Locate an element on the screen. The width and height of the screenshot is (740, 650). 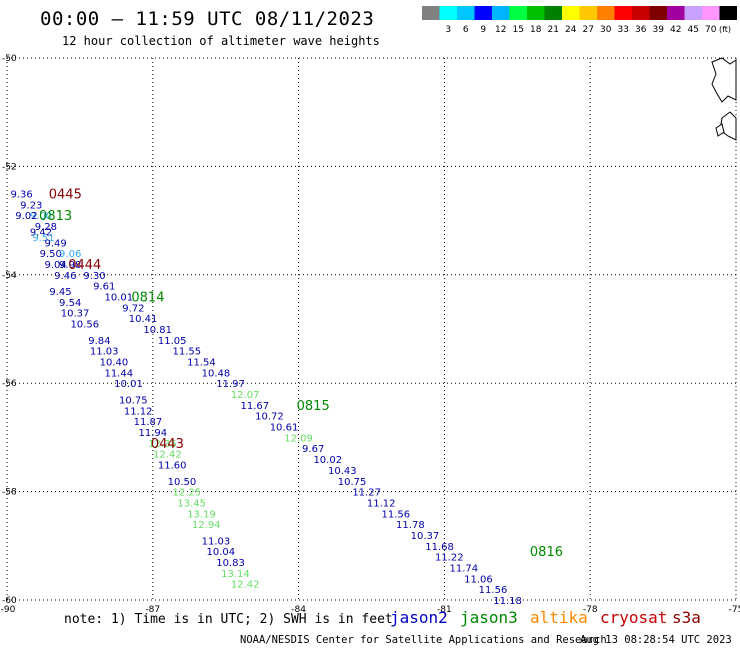
legend-bin-label: 70 is located at coordinates (711, 30).